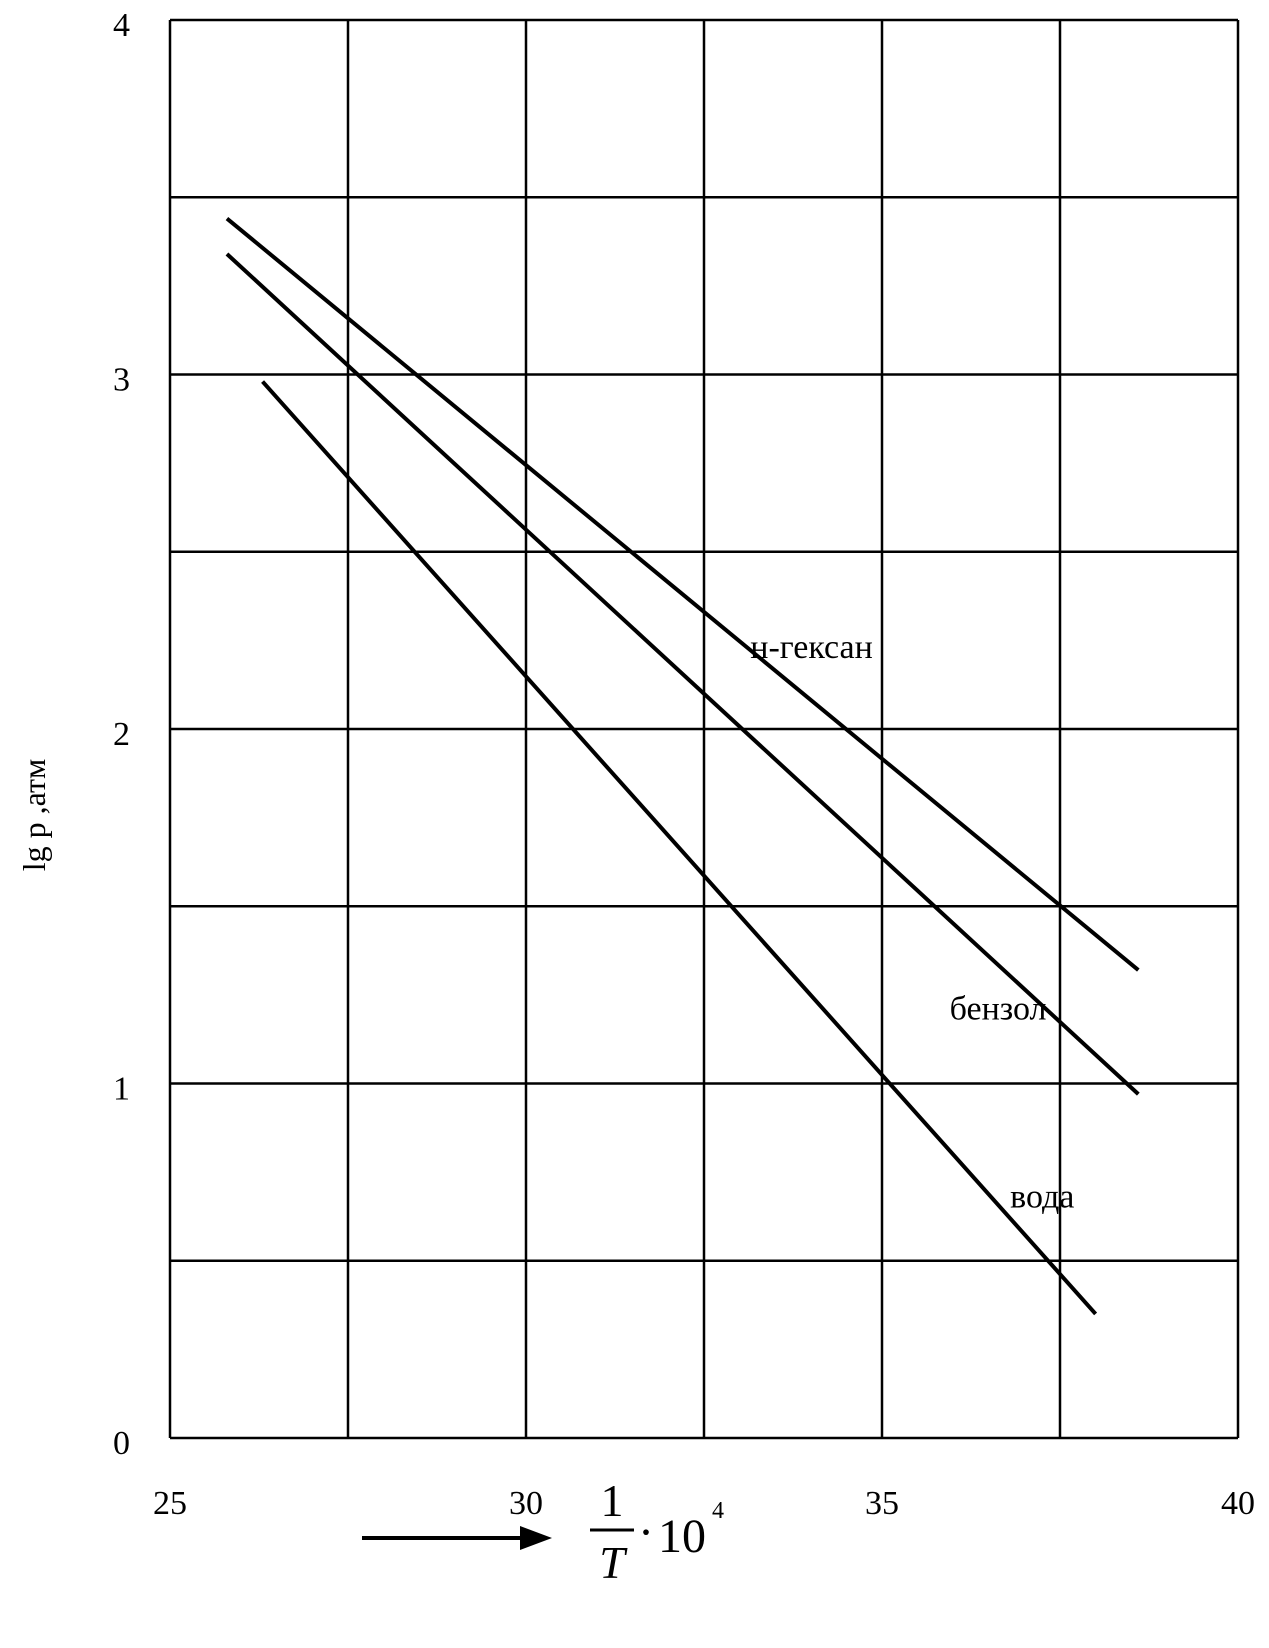 The height and width of the screenshot is (1648, 1269). I want to click on x-label-base: 10, so click(682, 1536).